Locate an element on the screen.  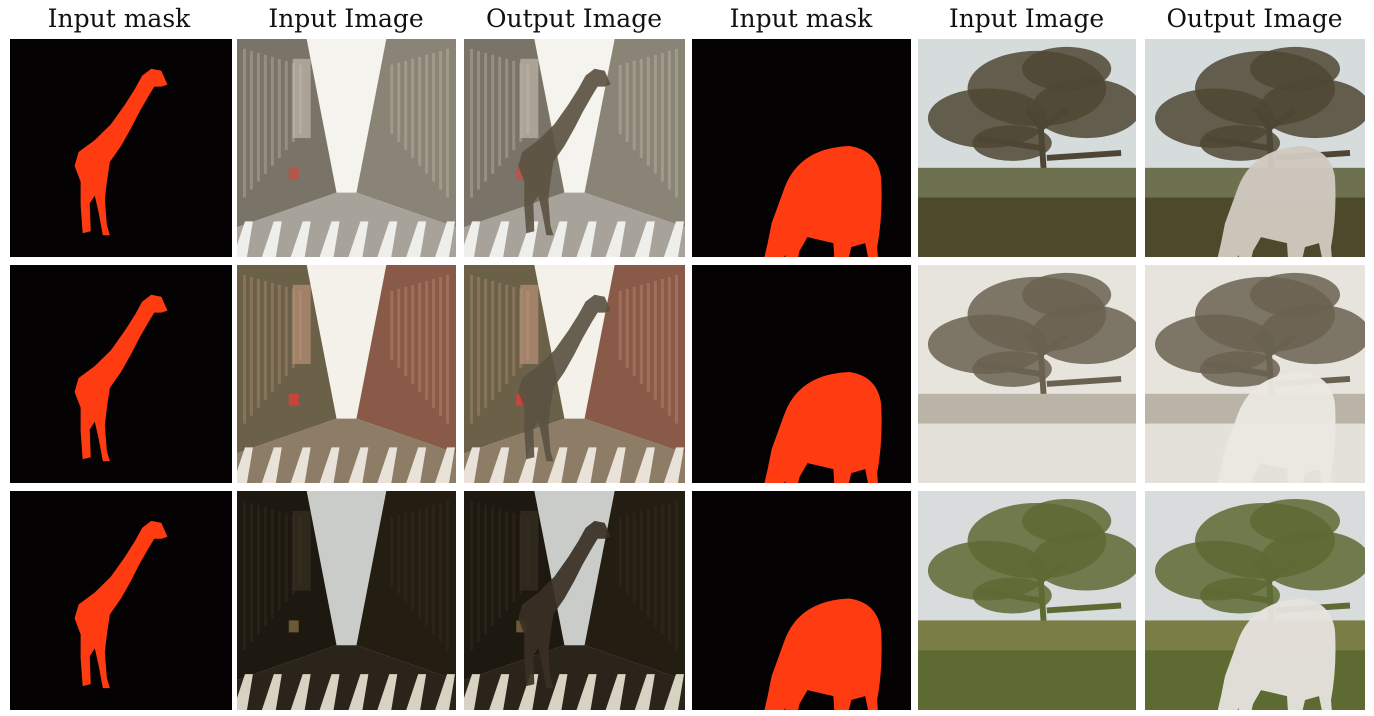
tree-field-snow-image is located at coordinates (1027, 374).